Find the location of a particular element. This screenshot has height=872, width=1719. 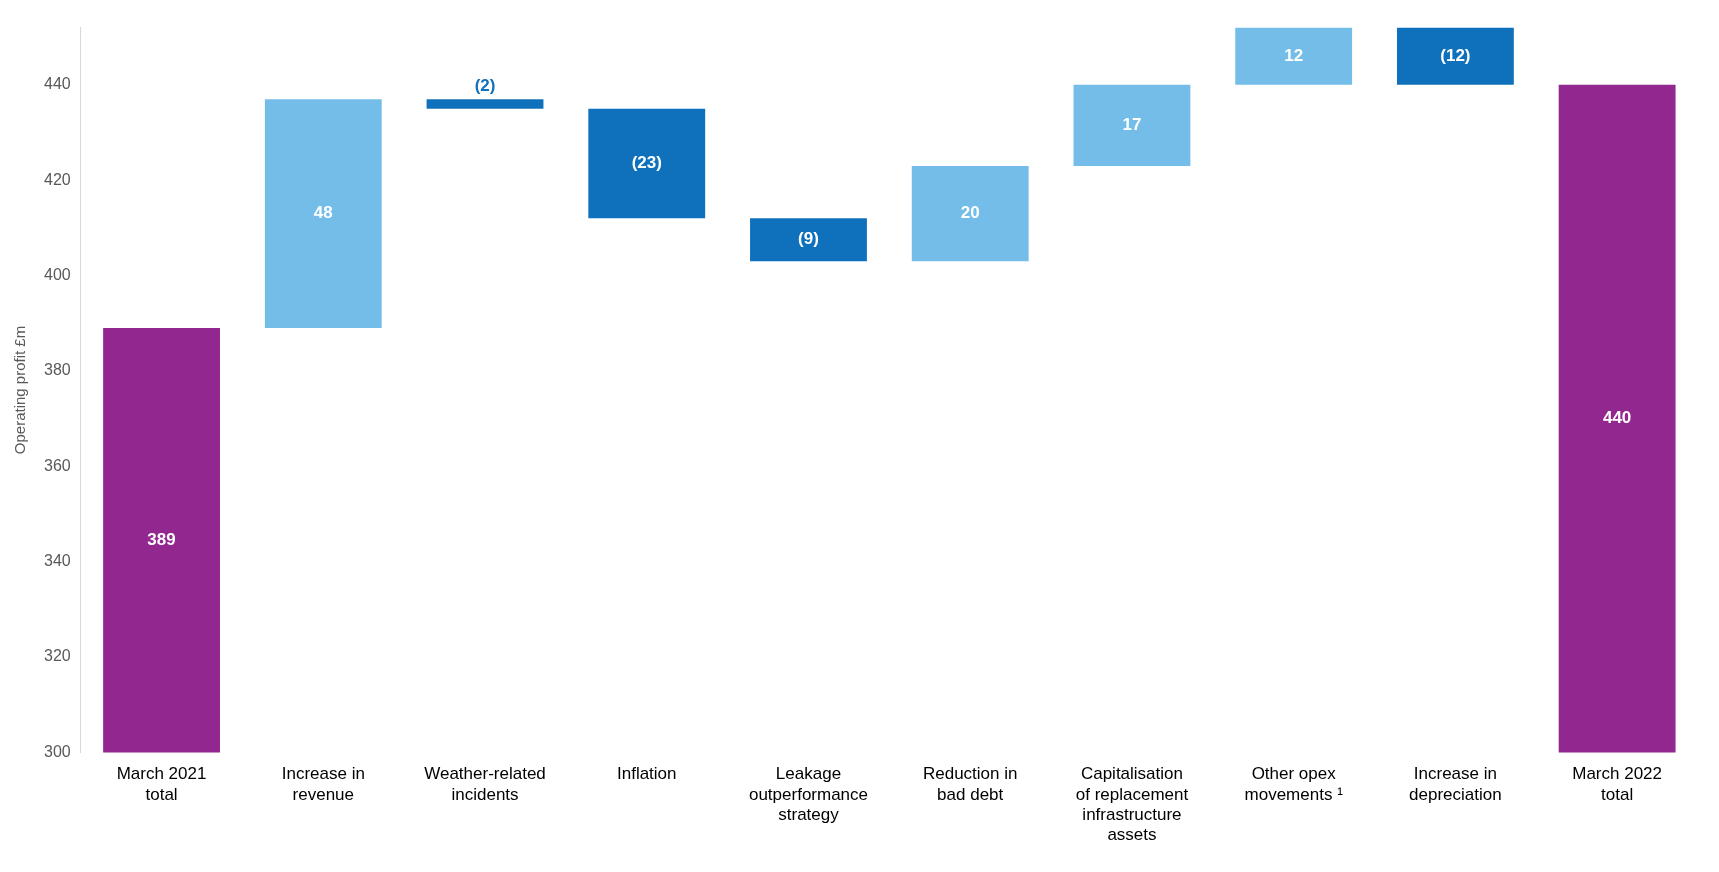

data-label: 389 is located at coordinates (161, 539).